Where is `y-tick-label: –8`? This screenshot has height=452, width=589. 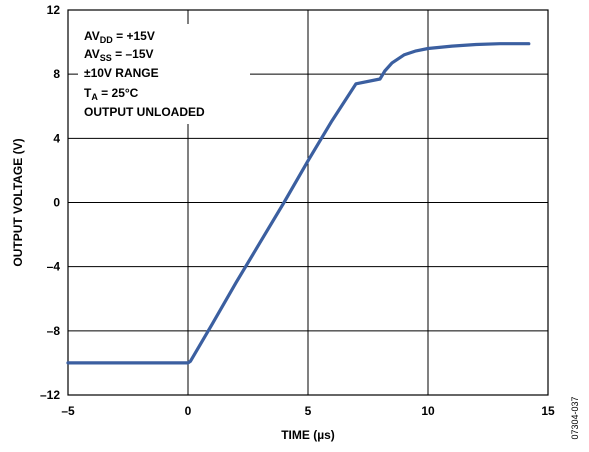
y-tick-label: –8 is located at coordinates (54, 331).